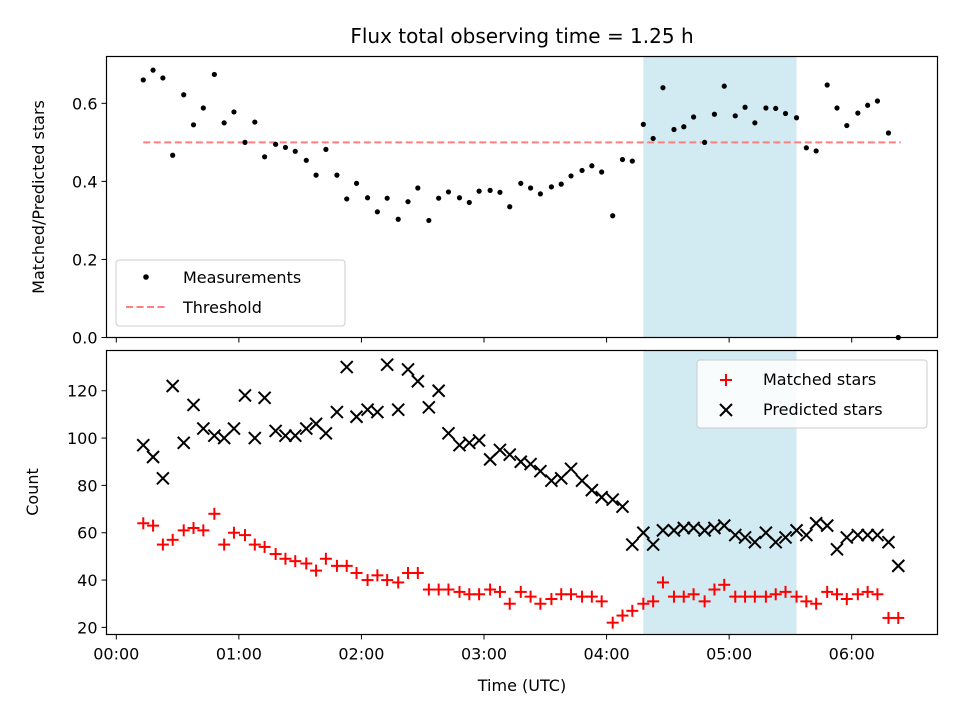 Image resolution: width=960 pixels, height=720 pixels. Describe the element at coordinates (87, 509) in the screenshot. I see `bottom-y-axis: 20 40 60 80 100 120` at that location.